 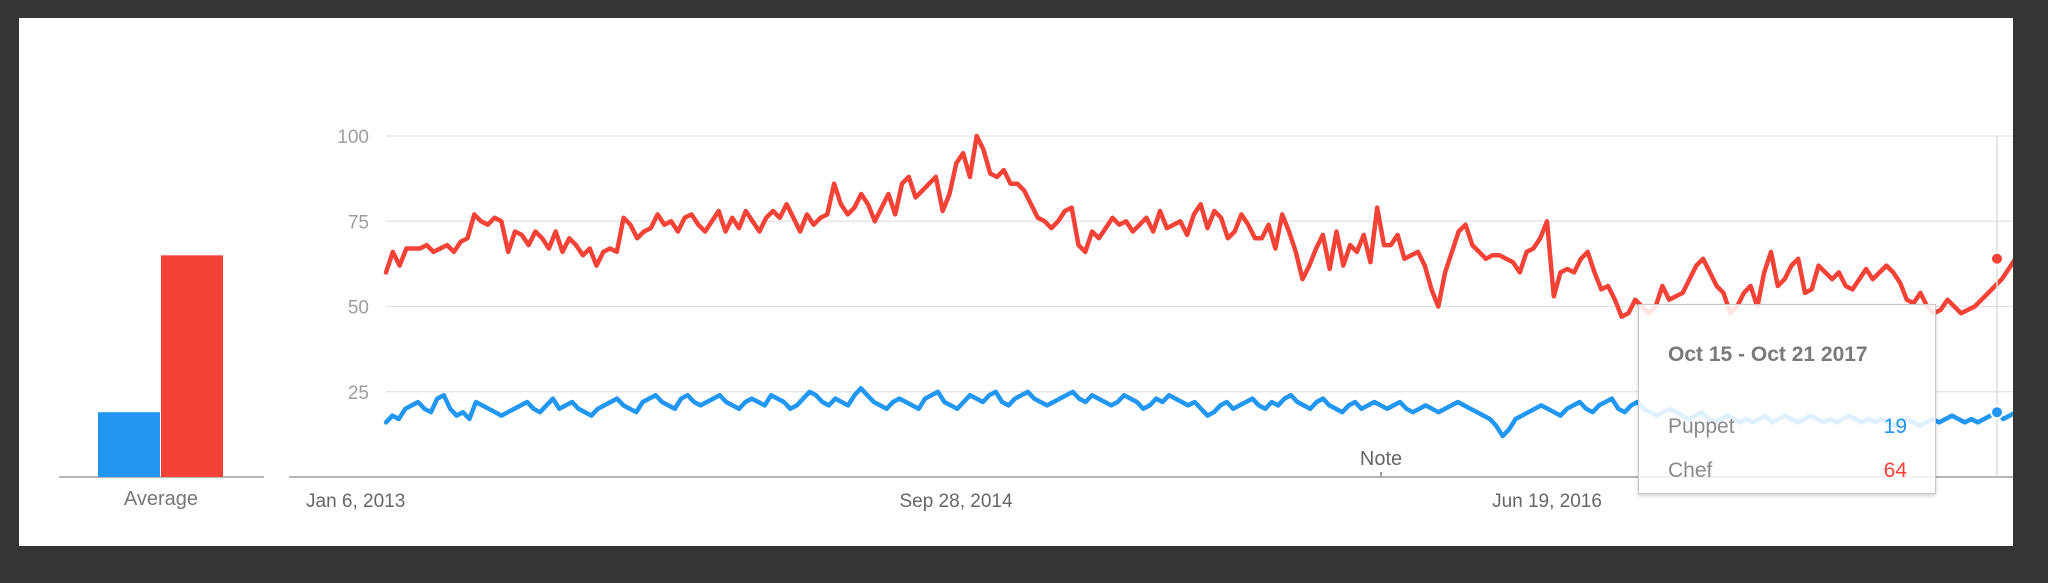 What do you see at coordinates (1690, 470) in the screenshot?
I see `tooltip-series-name-chef: Chef` at bounding box center [1690, 470].